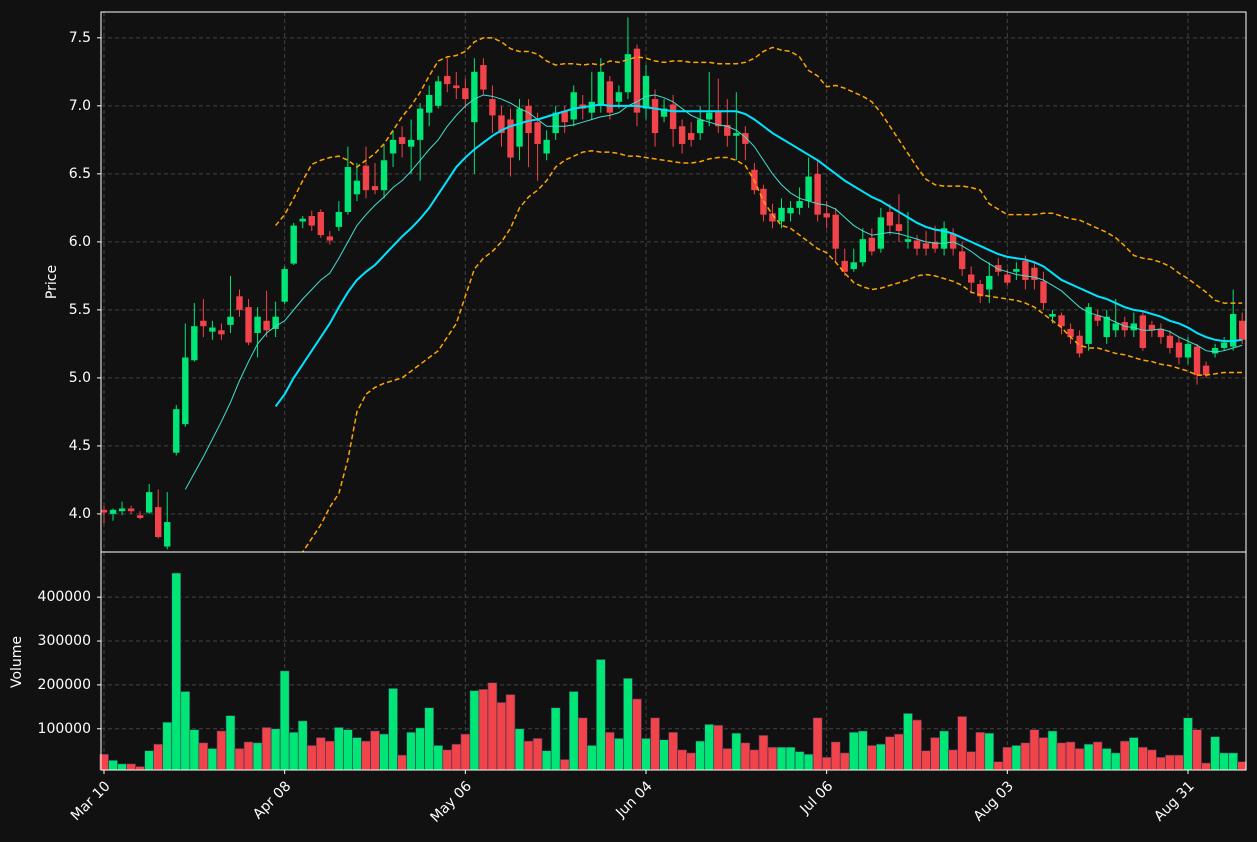 Image resolution: width=1257 pixels, height=842 pixels. I want to click on y-tick-label: 5.0, so click(80, 378).